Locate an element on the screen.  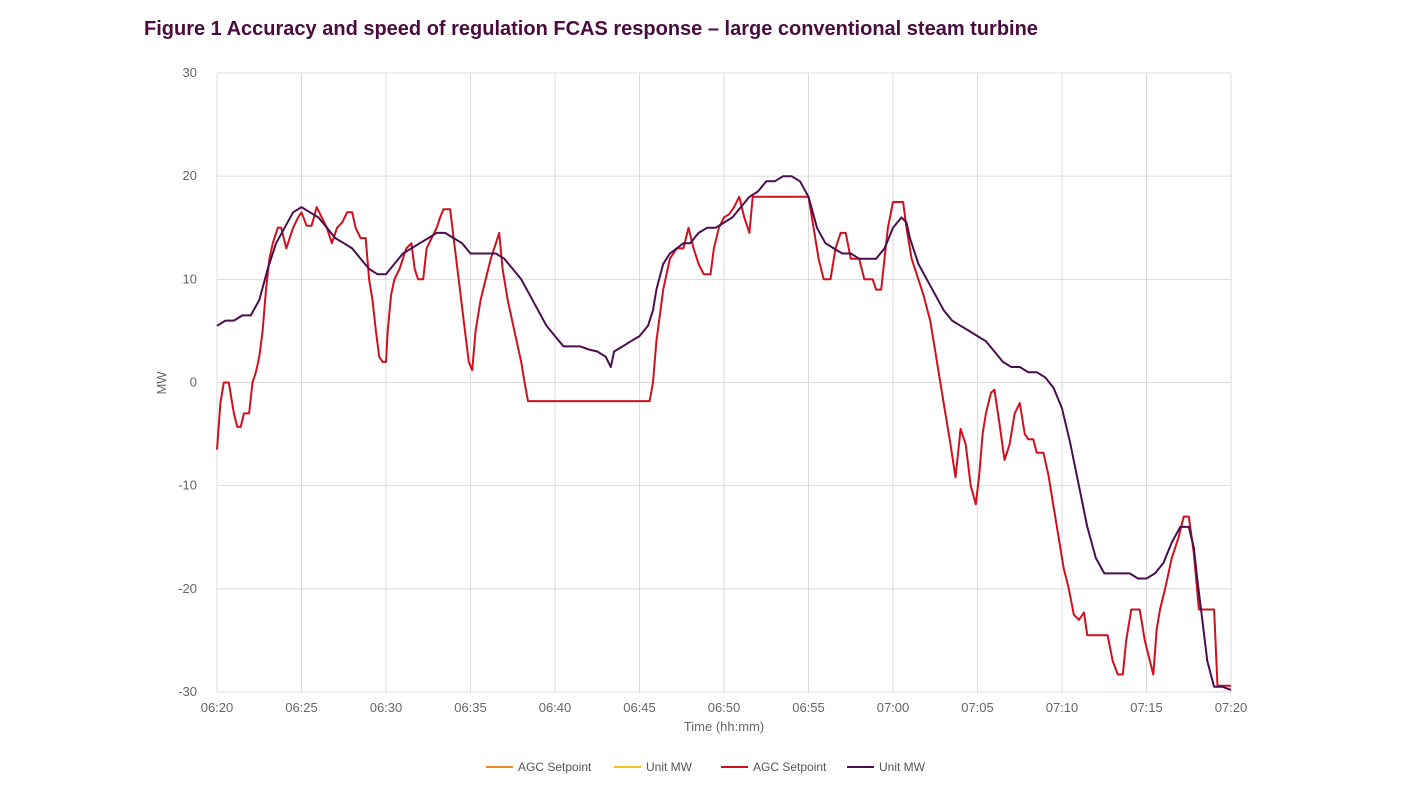
y-tick-label: -20 is located at coordinates (187, 588).